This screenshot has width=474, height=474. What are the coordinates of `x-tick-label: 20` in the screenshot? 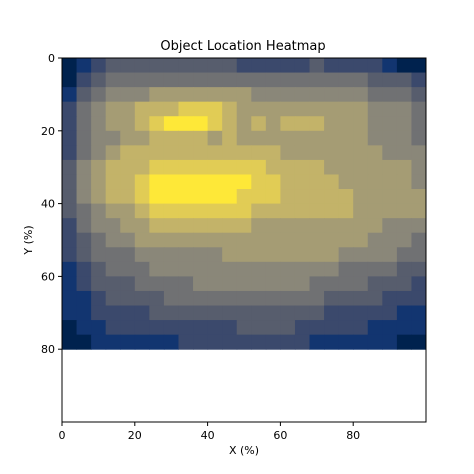 It's located at (135, 435).